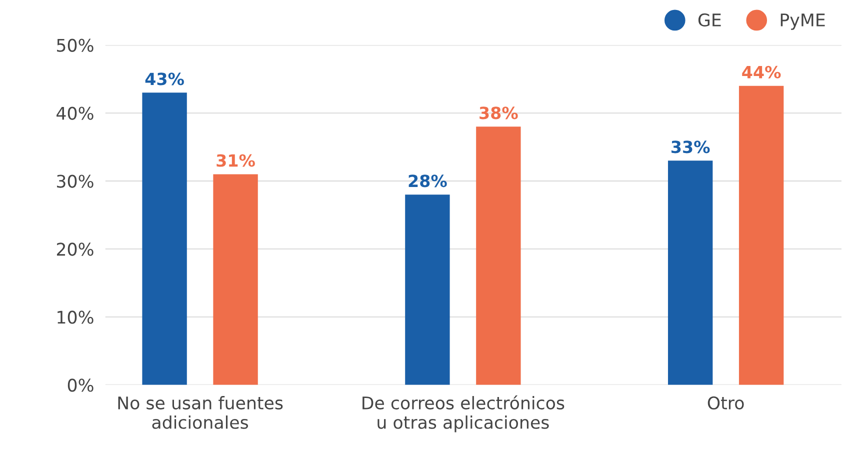 This screenshot has width=850, height=455. What do you see at coordinates (802, 22) in the screenshot?
I see `legend-label: PyME` at bounding box center [802, 22].